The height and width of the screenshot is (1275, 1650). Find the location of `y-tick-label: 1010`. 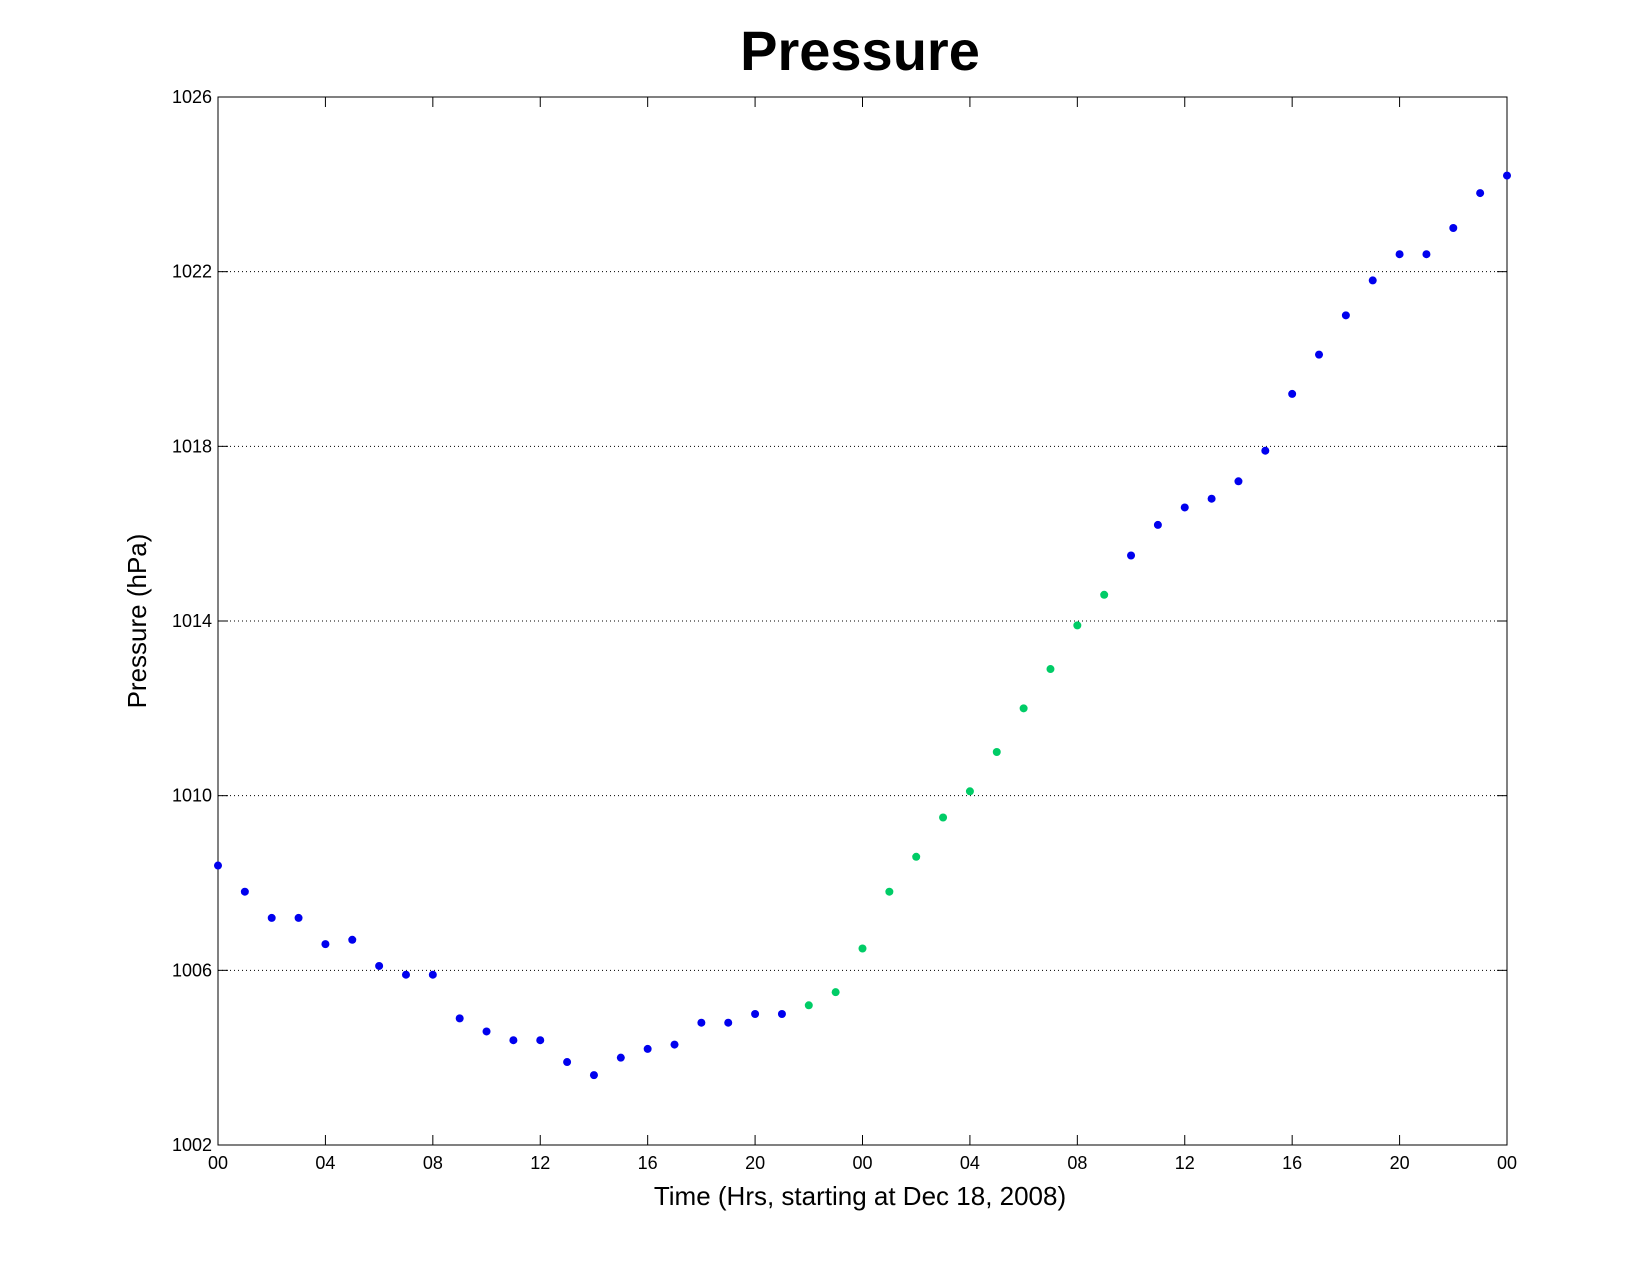

y-tick-label: 1010 is located at coordinates (192, 796).